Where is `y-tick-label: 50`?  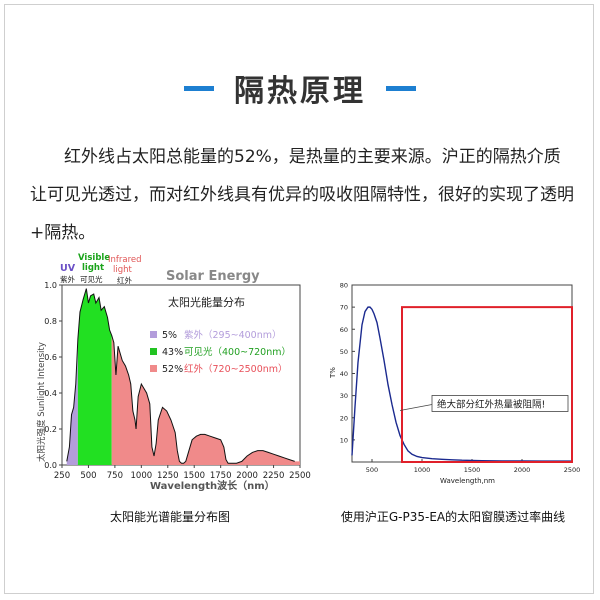 y-tick-label: 50 is located at coordinates (344, 352).